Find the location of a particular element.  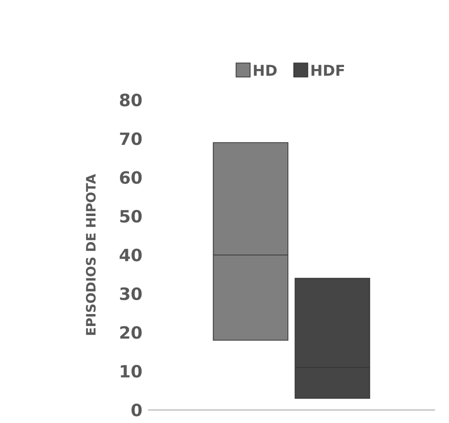

y-tick-label: 60 is located at coordinates (131, 177).